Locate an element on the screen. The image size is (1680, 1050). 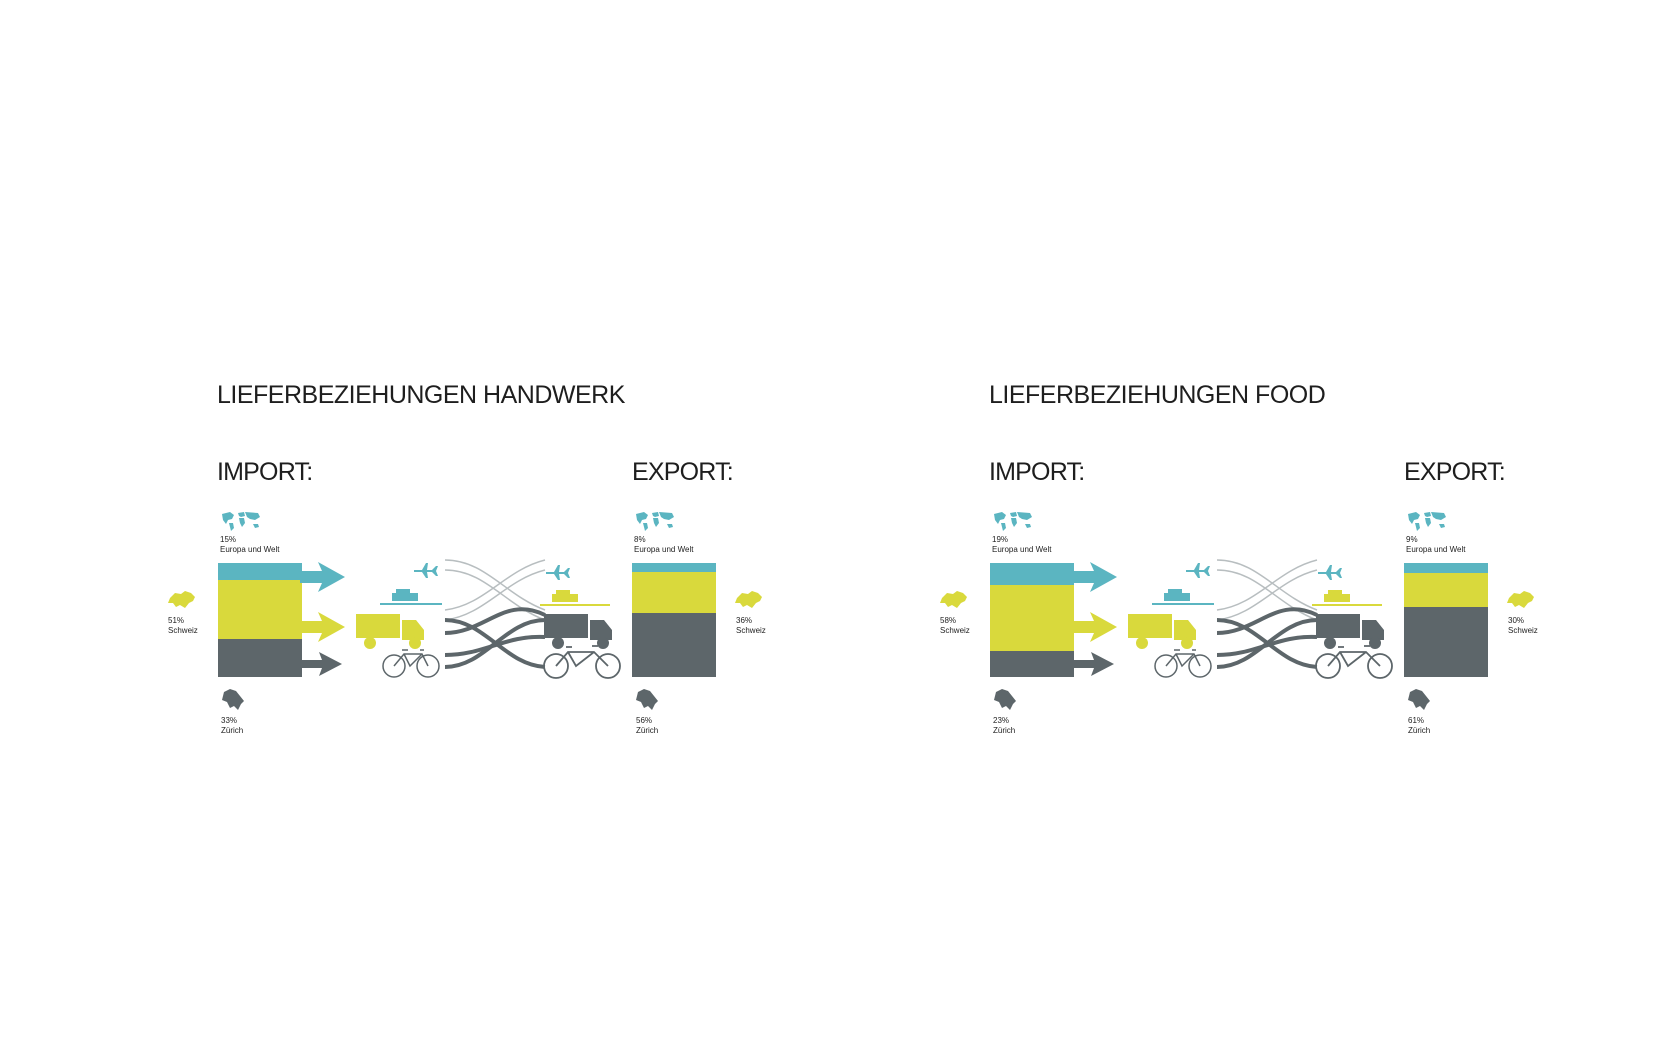
export-welt-label: 9% Europa und Welt is located at coordinates (1436, 544).